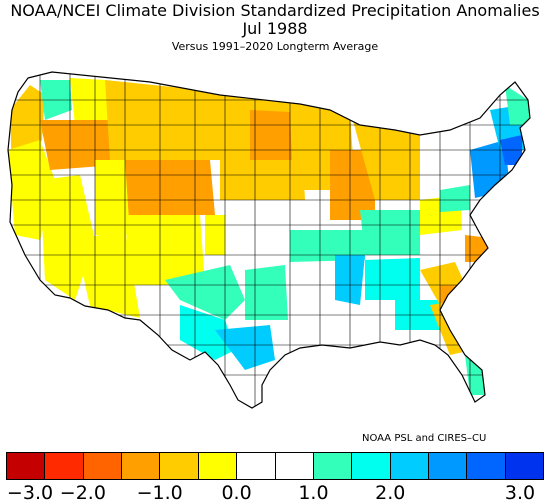 This screenshot has height=504, width=550. I want to click on division-wi-mi, so click(385, 155).